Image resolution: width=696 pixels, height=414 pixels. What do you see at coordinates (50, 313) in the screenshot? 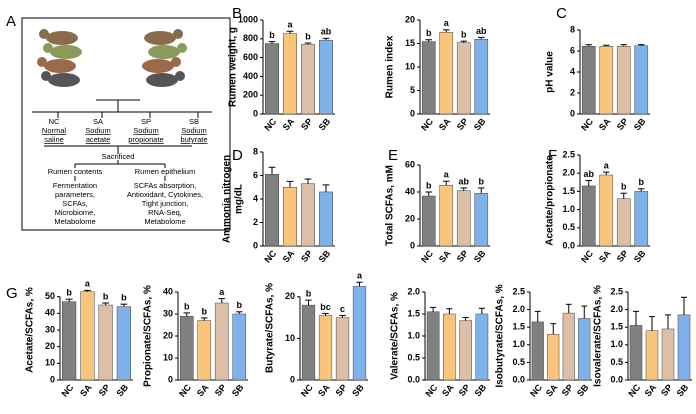
I see `y-tick-label: 40` at bounding box center [50, 313].